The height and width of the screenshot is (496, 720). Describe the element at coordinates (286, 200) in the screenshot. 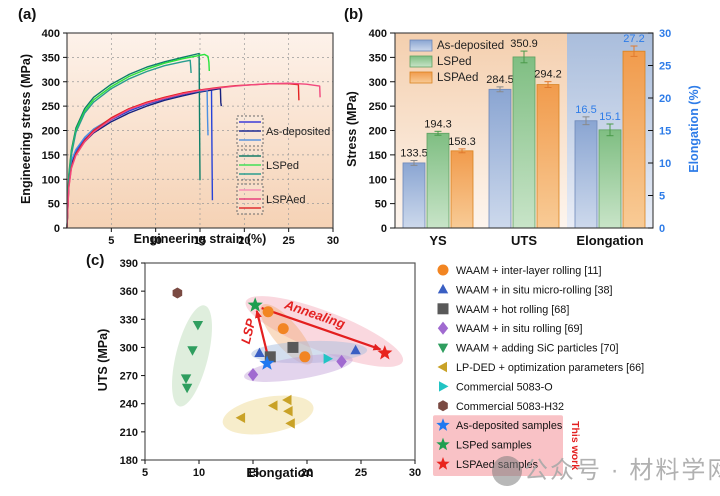

I see `panel-a-legend-label: LSPAed` at that location.